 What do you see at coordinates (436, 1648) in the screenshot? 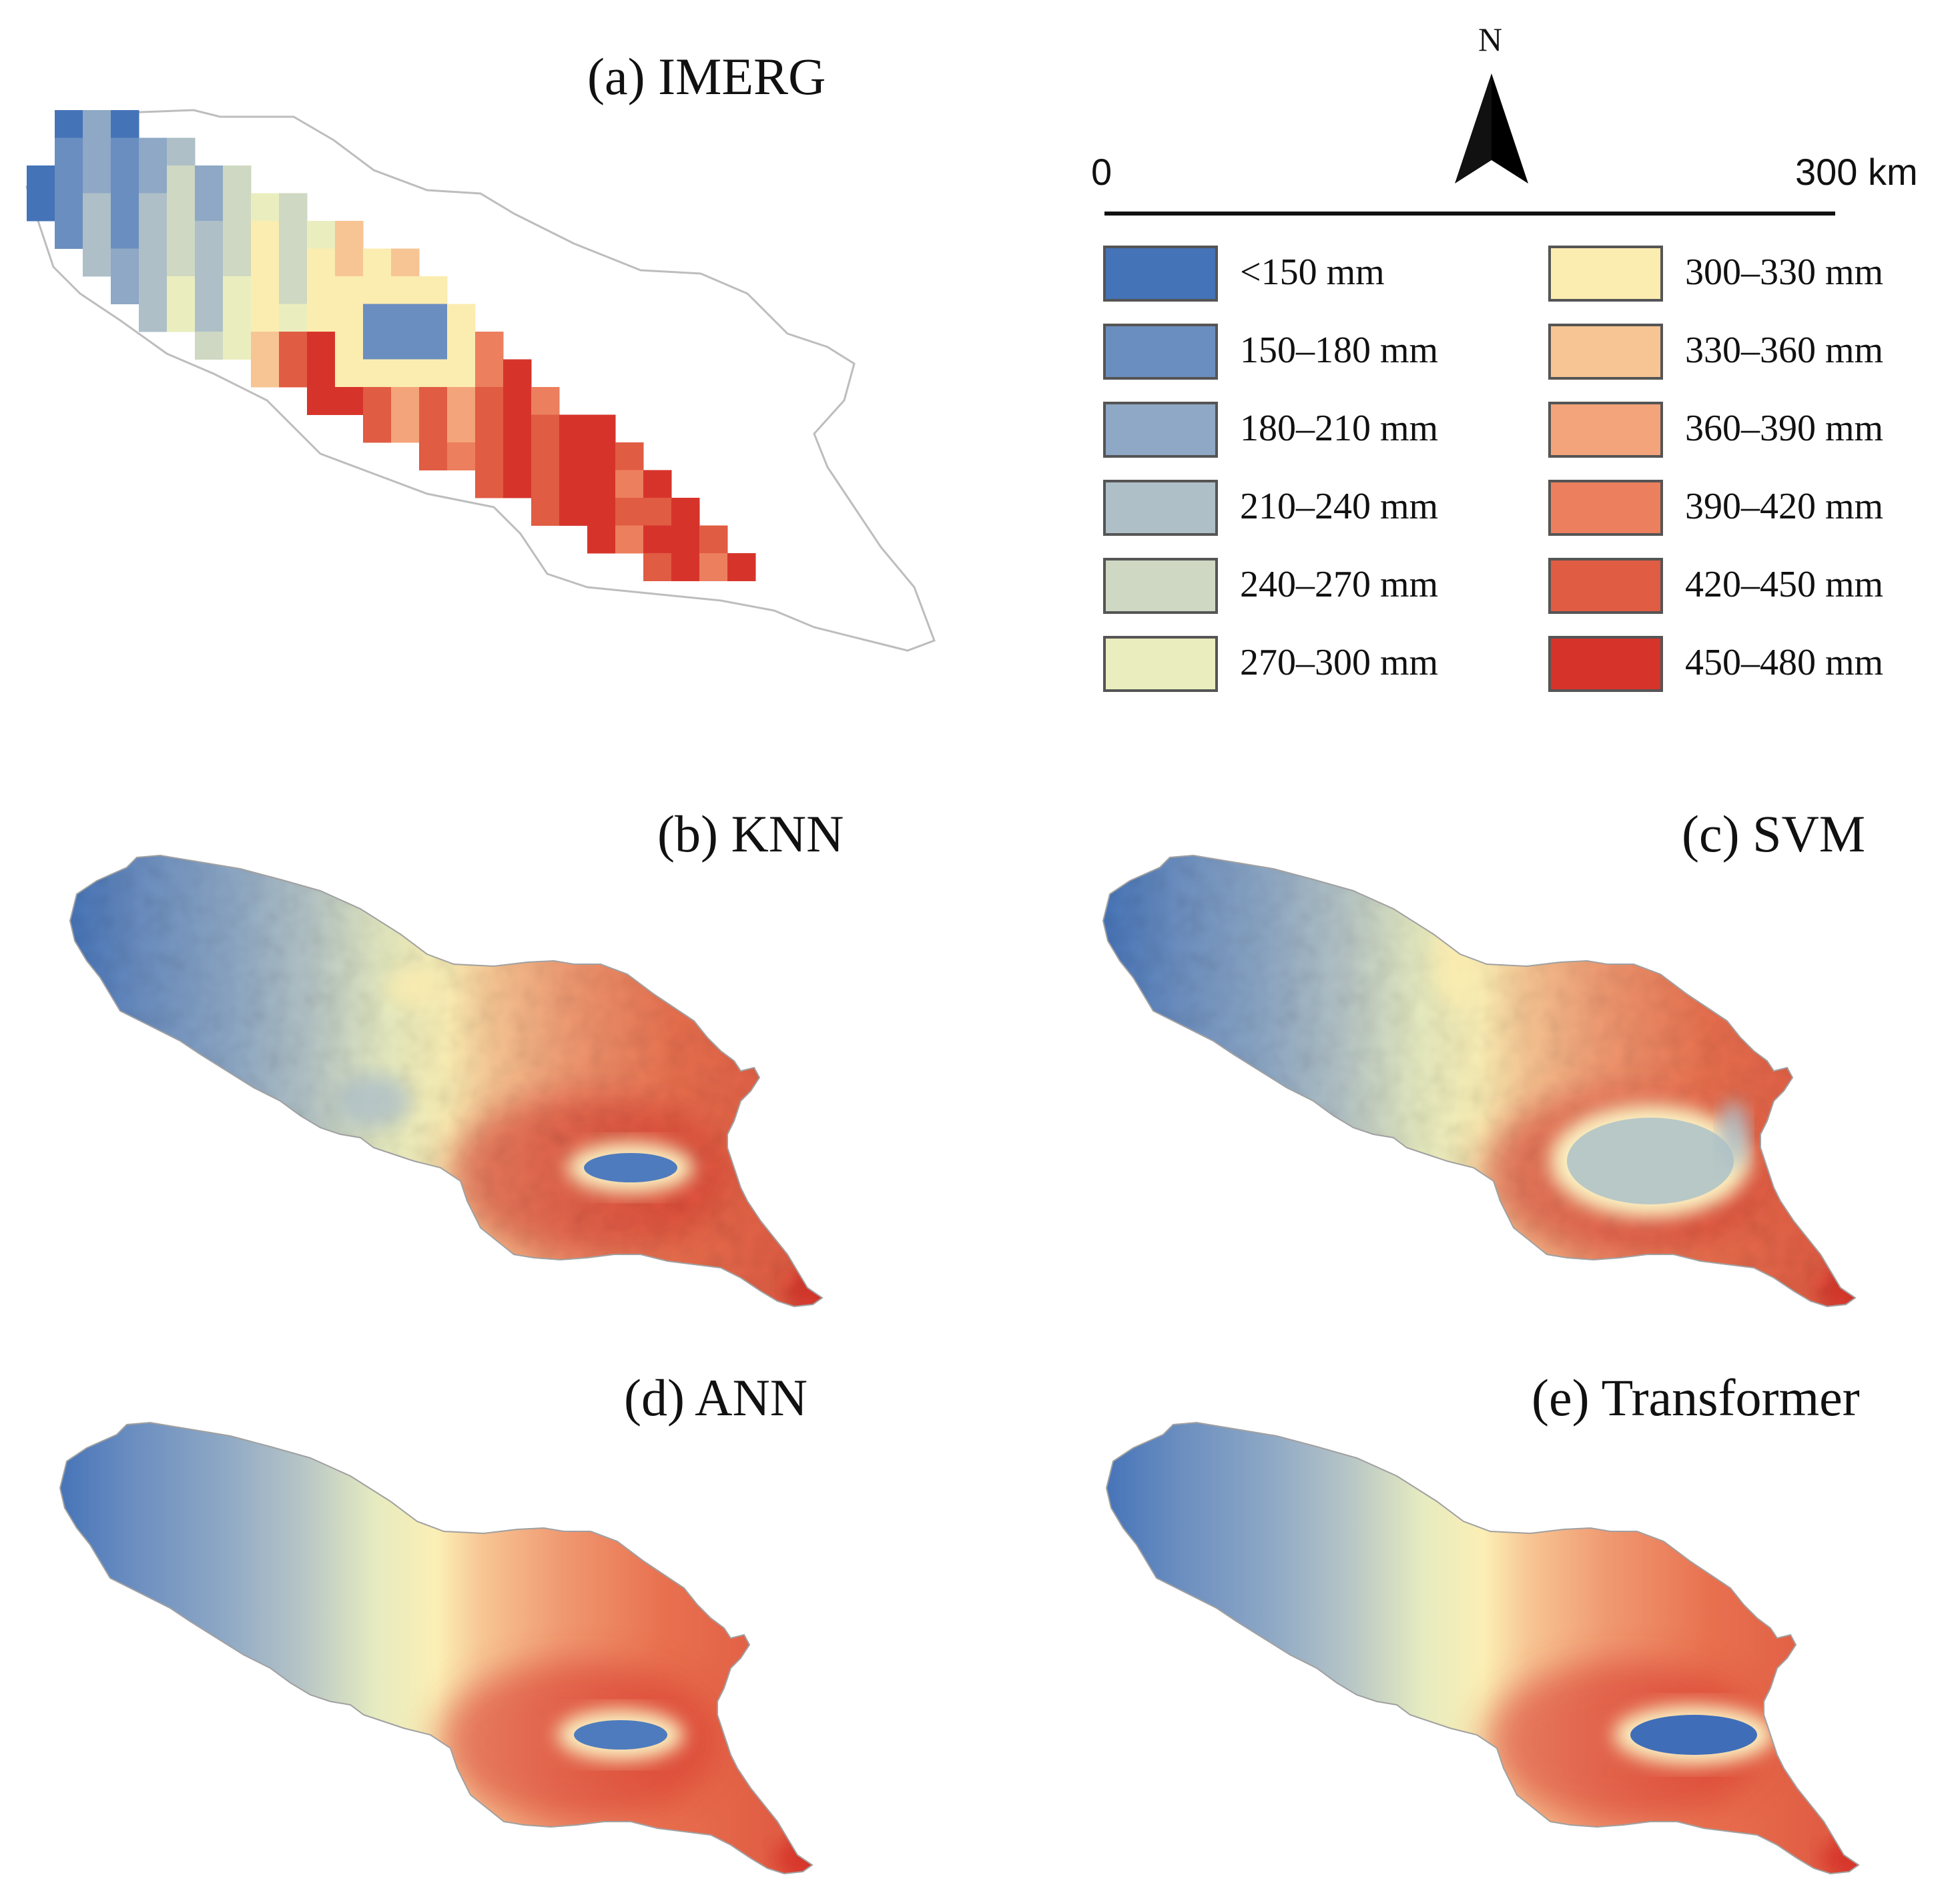
I see `ann-map` at bounding box center [436, 1648].